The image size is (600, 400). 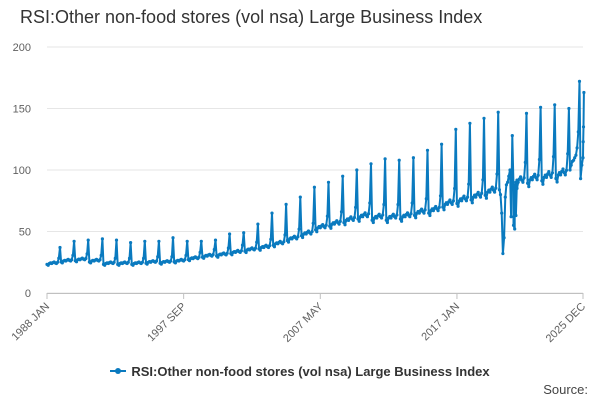 What do you see at coordinates (565, 389) in the screenshot?
I see `credits: Source:` at bounding box center [565, 389].